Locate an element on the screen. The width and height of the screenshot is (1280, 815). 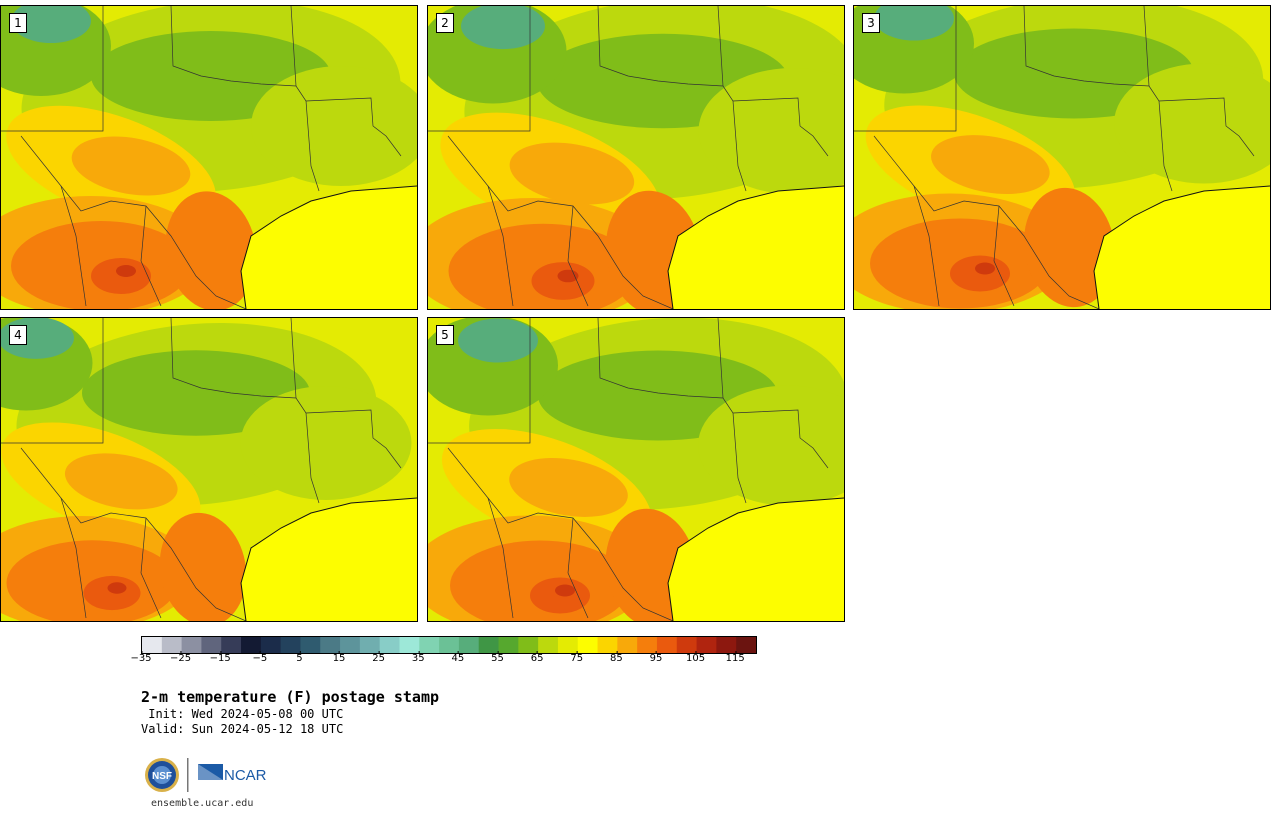
colorbar-tick: 15 is located at coordinates (339, 657).